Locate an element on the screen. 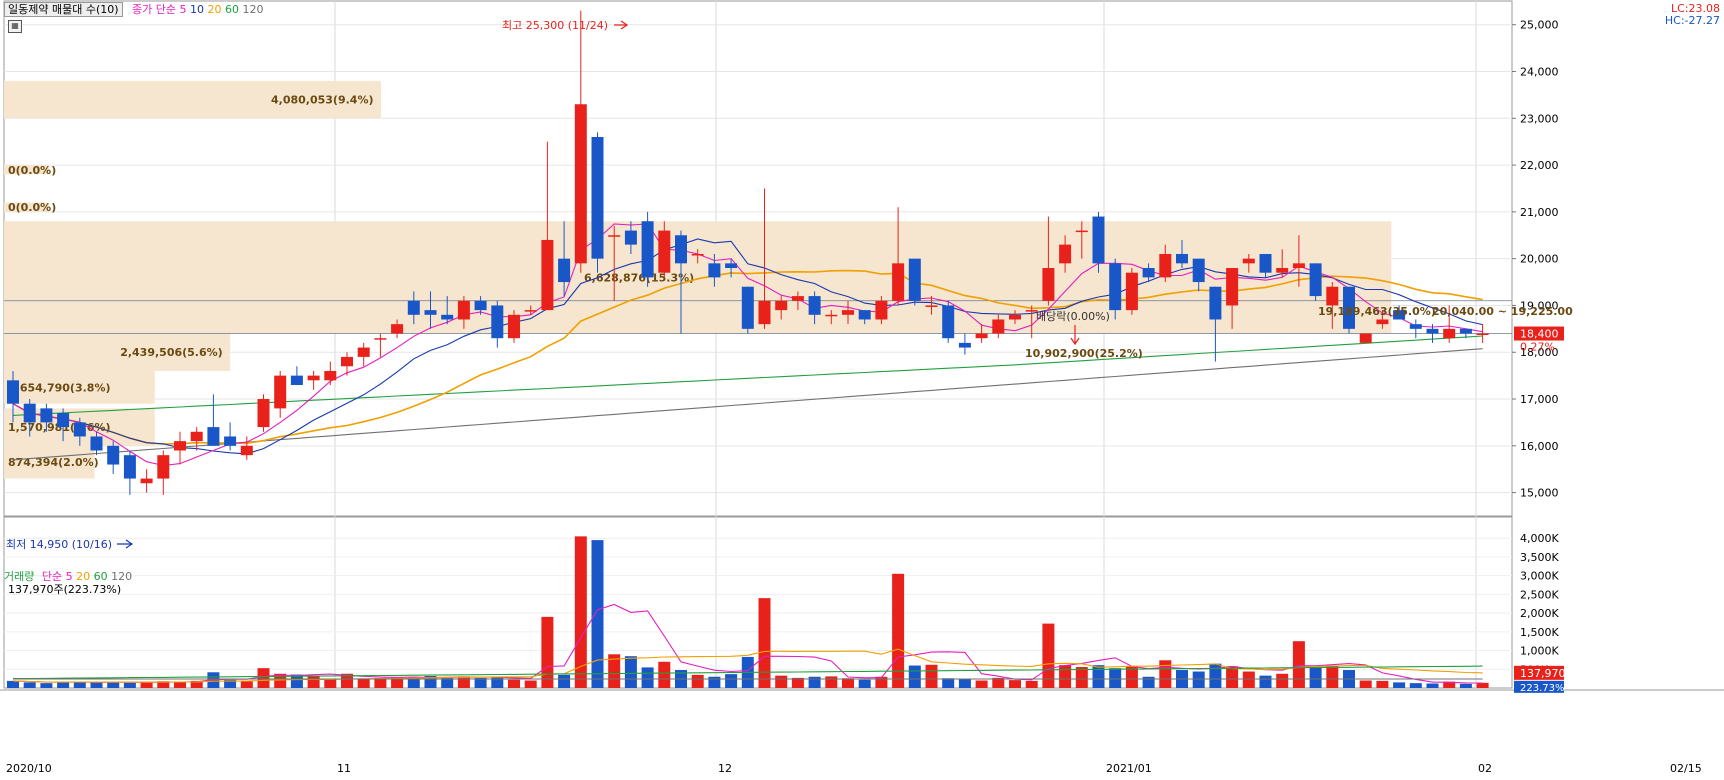  current-volume-pct-tag is located at coordinates (1539, 686).